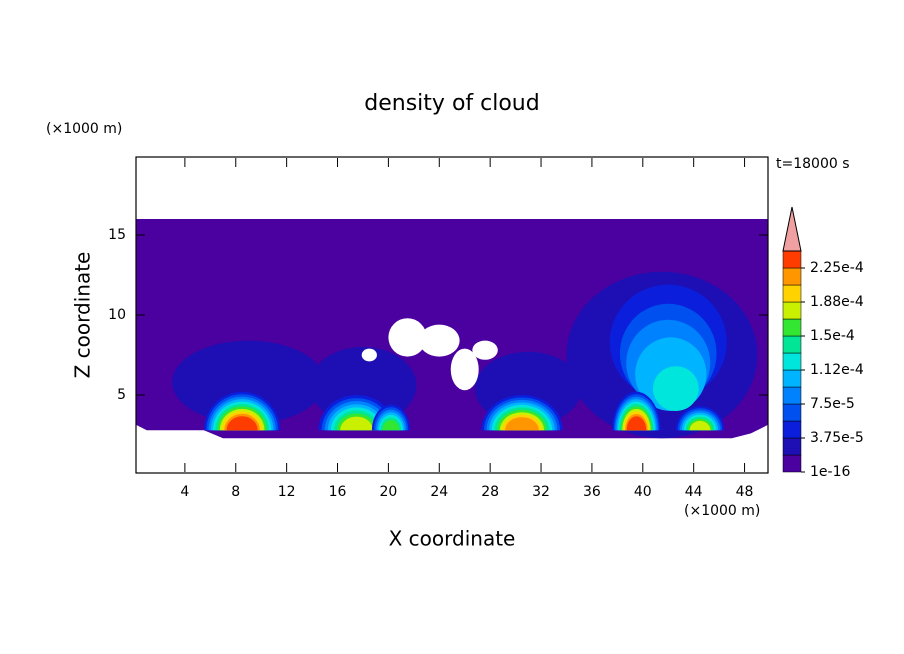  Describe the element at coordinates (813, 164) in the screenshot. I see `annotation: t=18000 s` at that location.